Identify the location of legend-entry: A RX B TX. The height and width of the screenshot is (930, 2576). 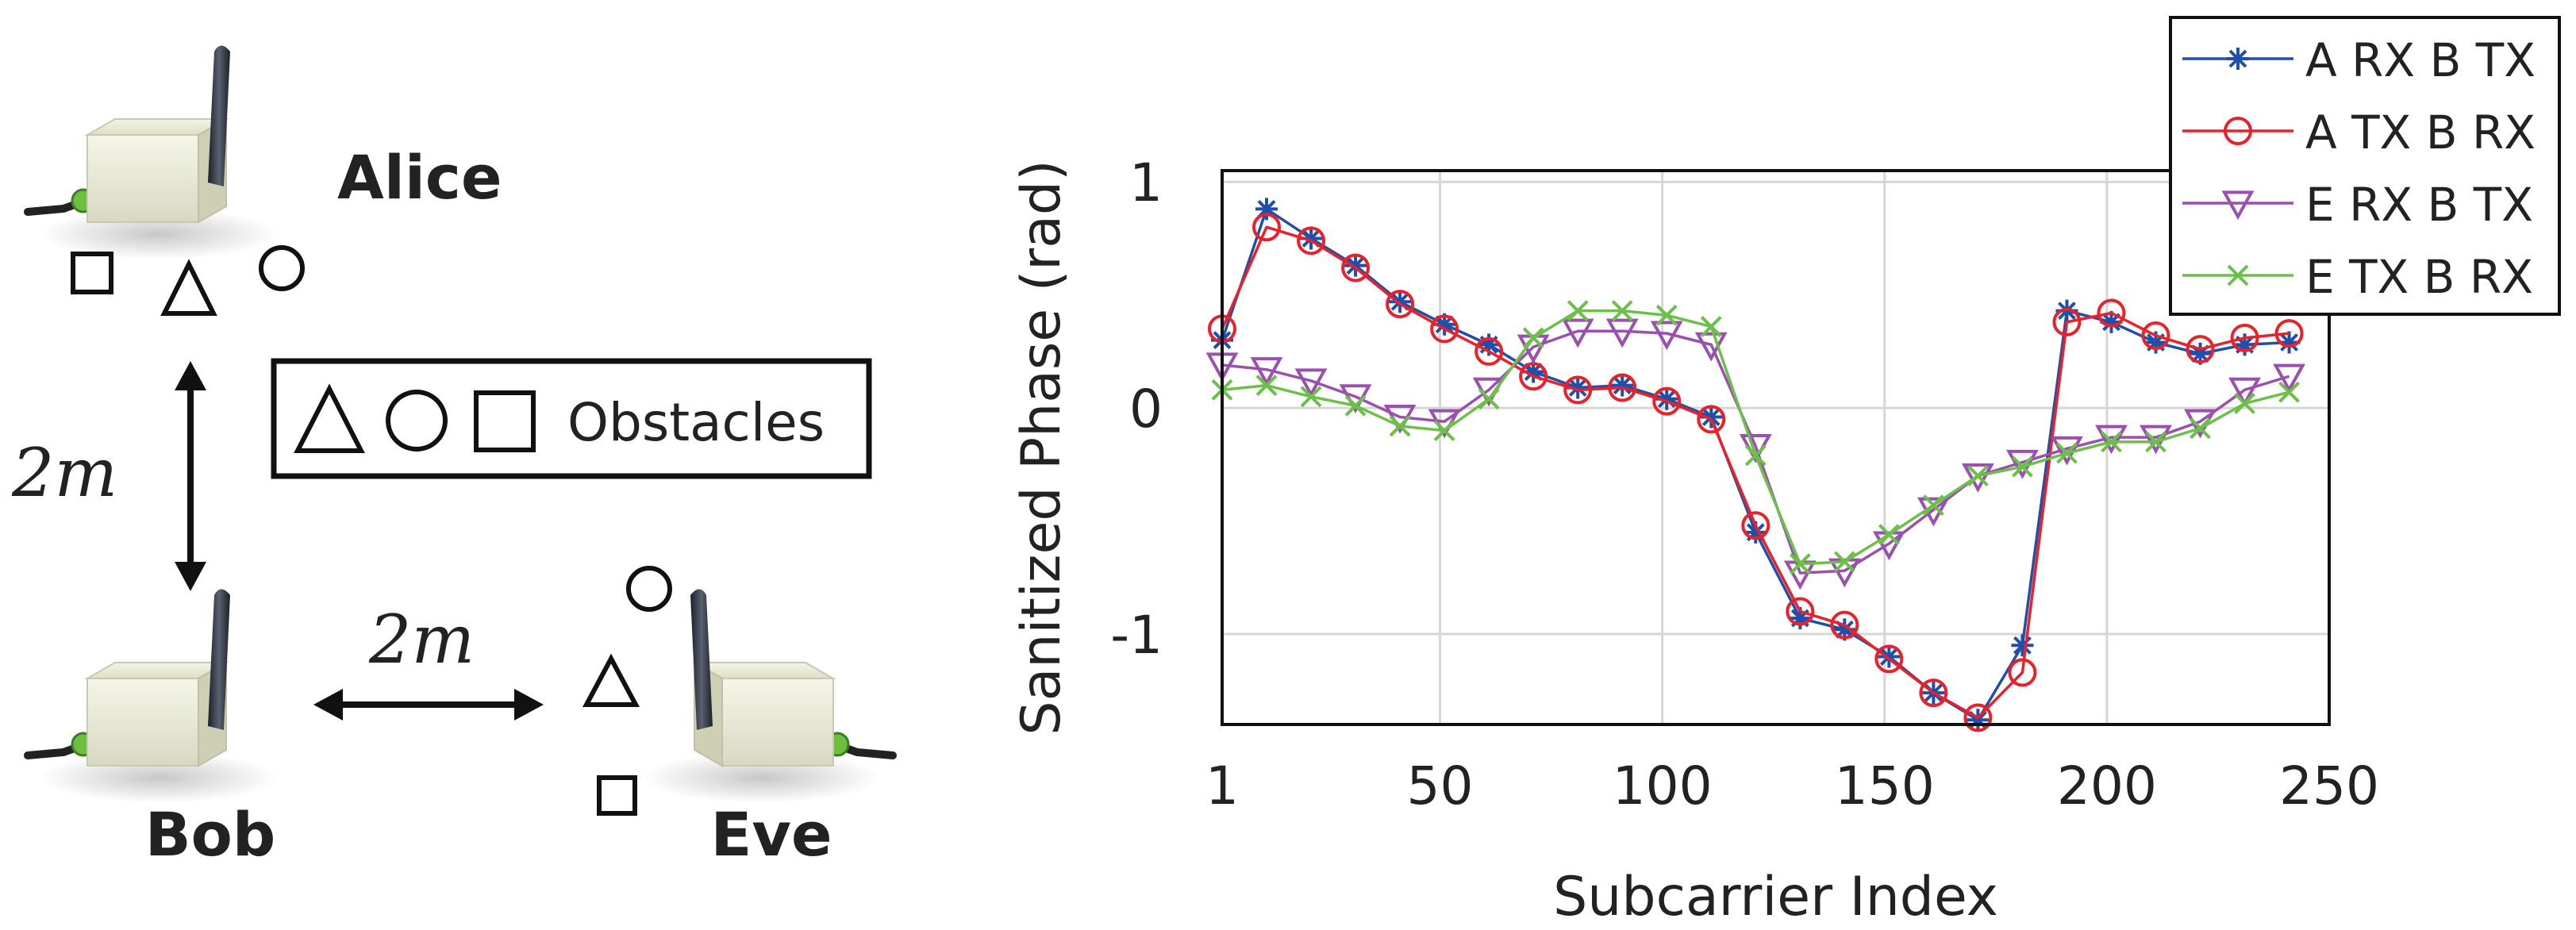
(2359, 60).